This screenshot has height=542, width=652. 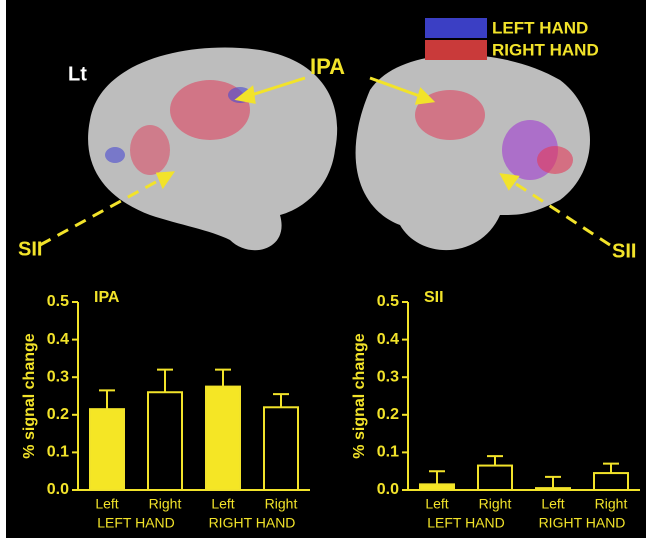 I want to click on region-label: IPA, so click(x=327, y=66).